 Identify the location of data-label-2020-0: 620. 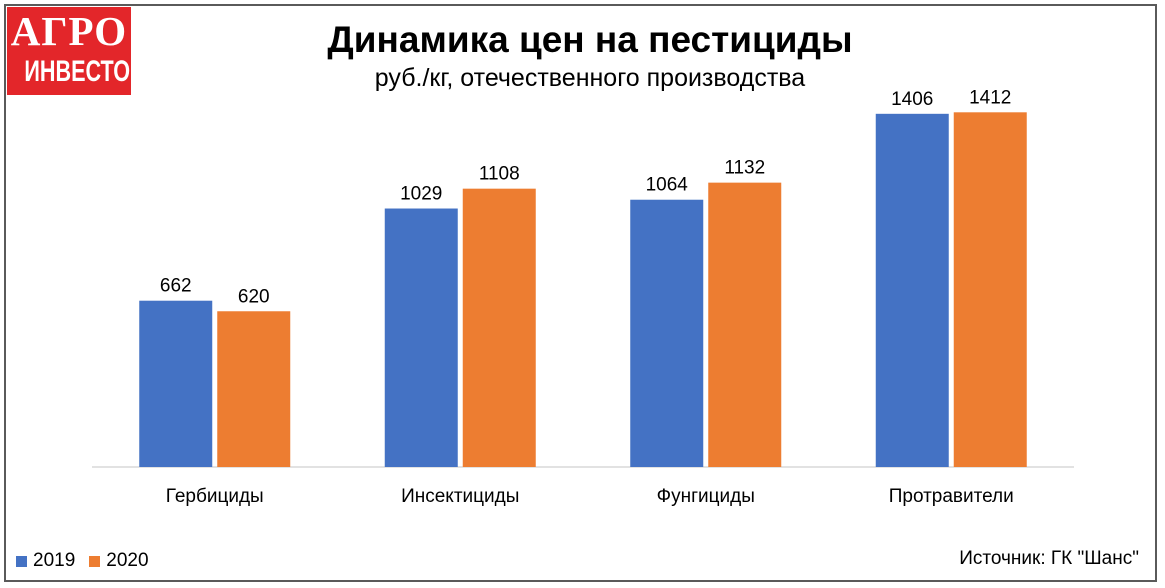
(254, 296).